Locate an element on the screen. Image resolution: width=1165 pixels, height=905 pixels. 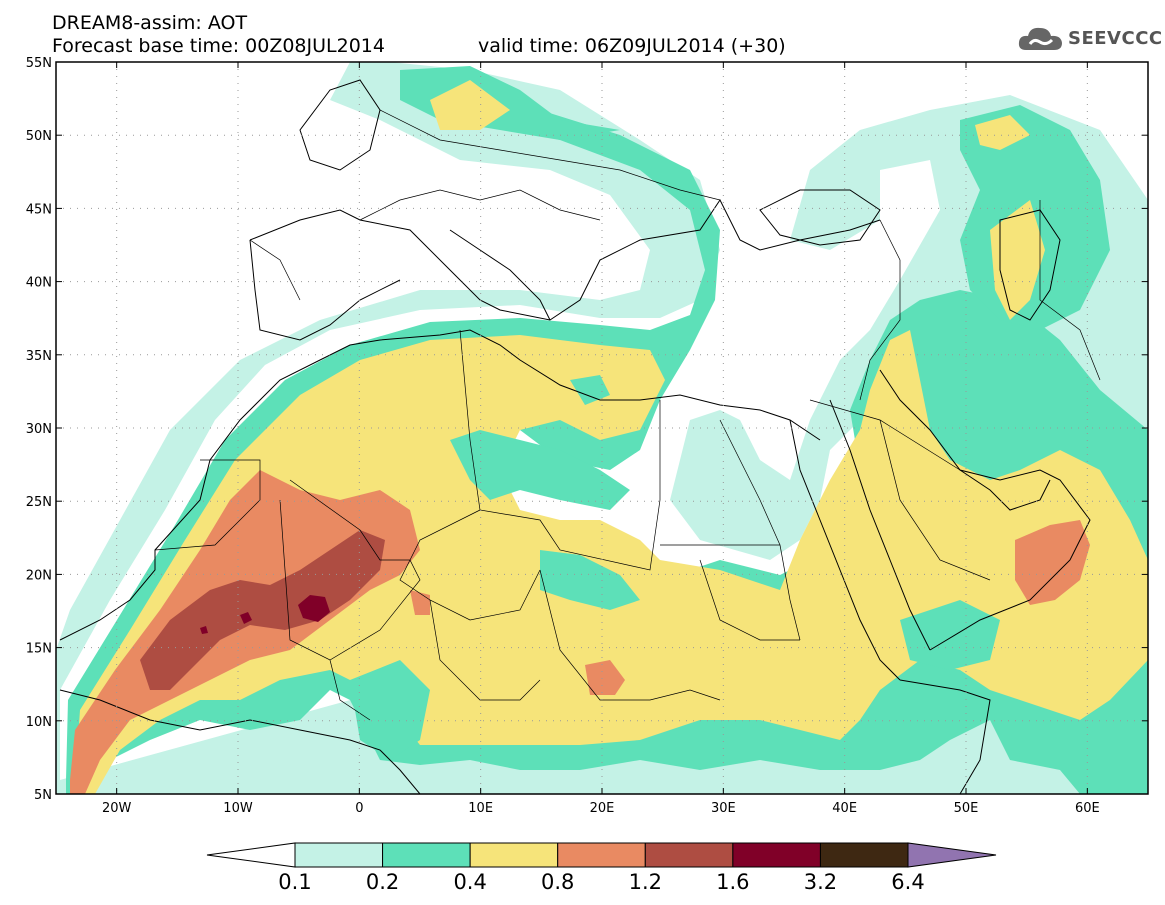
lat-label: 55N is located at coordinates (39, 63).